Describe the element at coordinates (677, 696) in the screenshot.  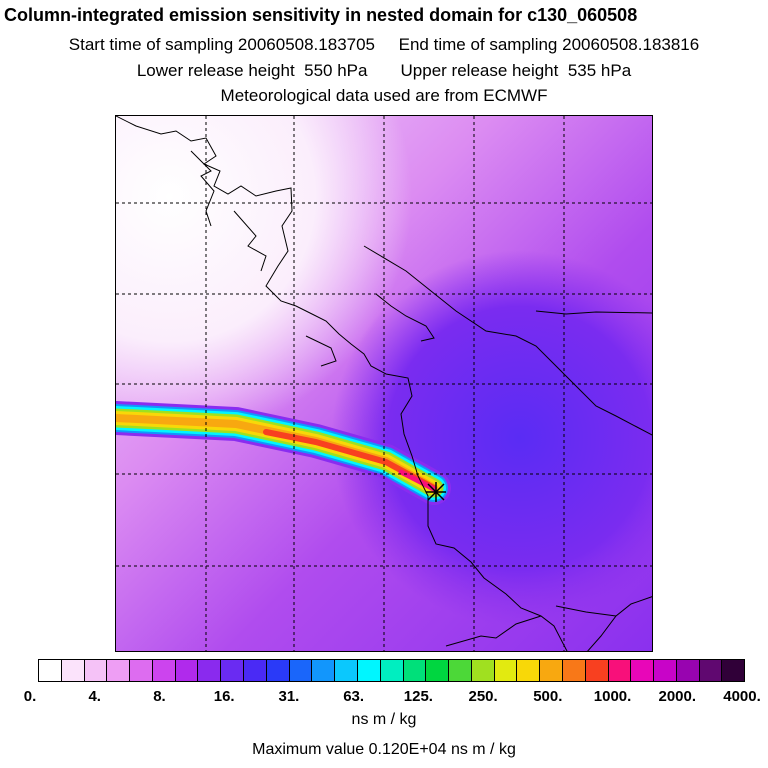
I see `colorbar-tick-label: 2000.` at that location.